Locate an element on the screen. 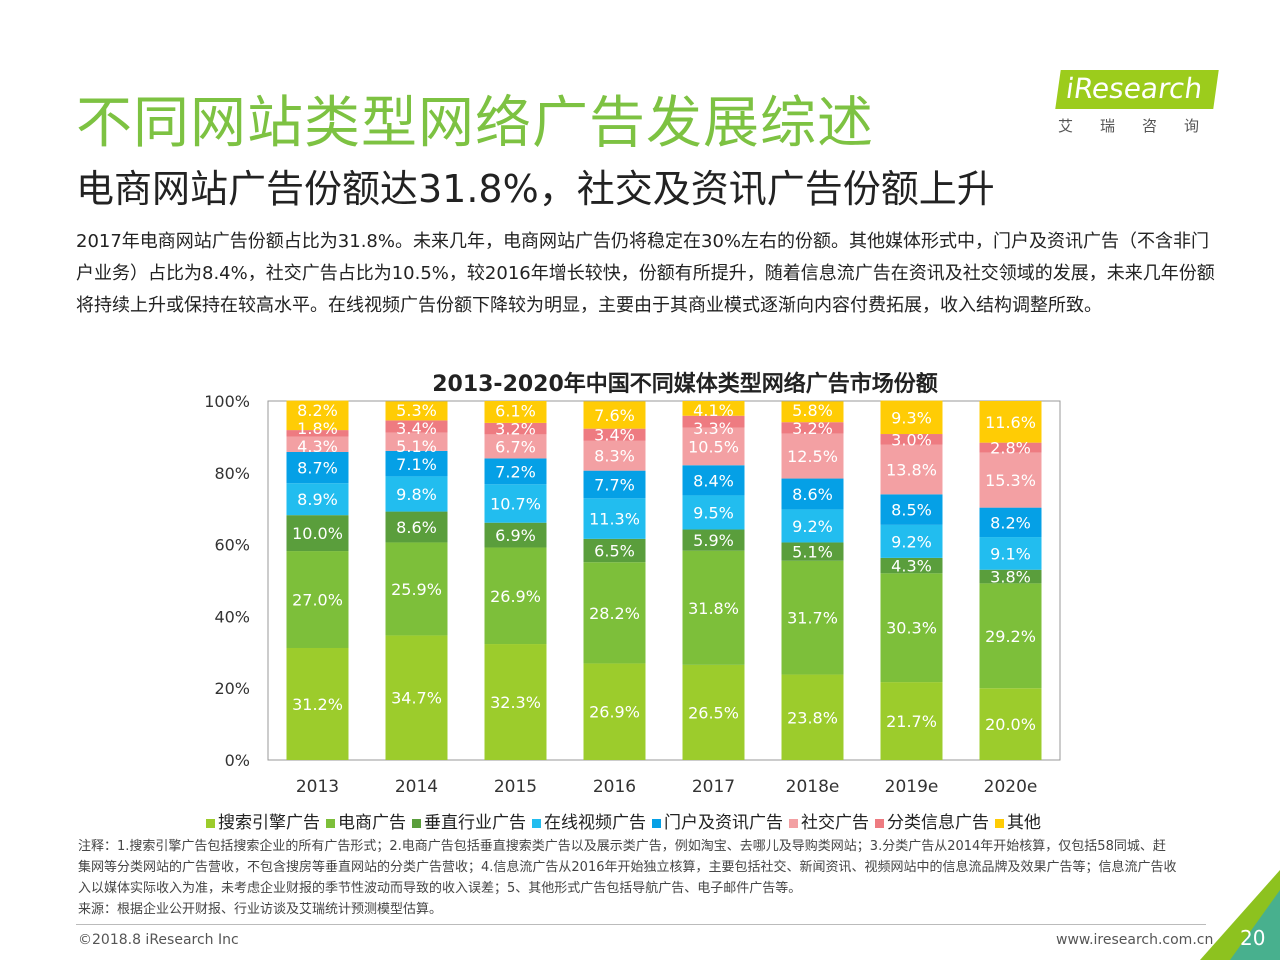 The image size is (1280, 960). data-label: 11.3% is located at coordinates (614, 519).